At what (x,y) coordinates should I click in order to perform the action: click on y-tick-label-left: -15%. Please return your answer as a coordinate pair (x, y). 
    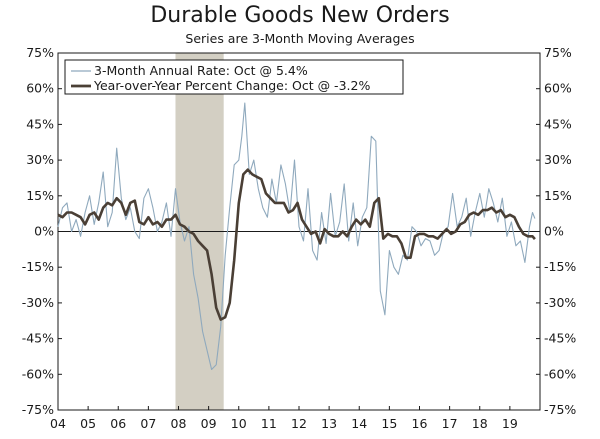
    Looking at the image, I should click on (38, 266).